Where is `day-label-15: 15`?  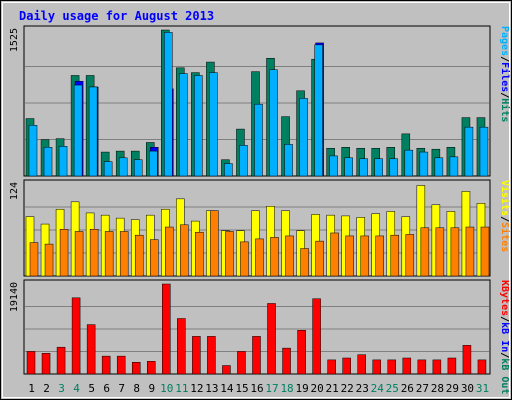
day-label-15: 15 is located at coordinates (241, 388).